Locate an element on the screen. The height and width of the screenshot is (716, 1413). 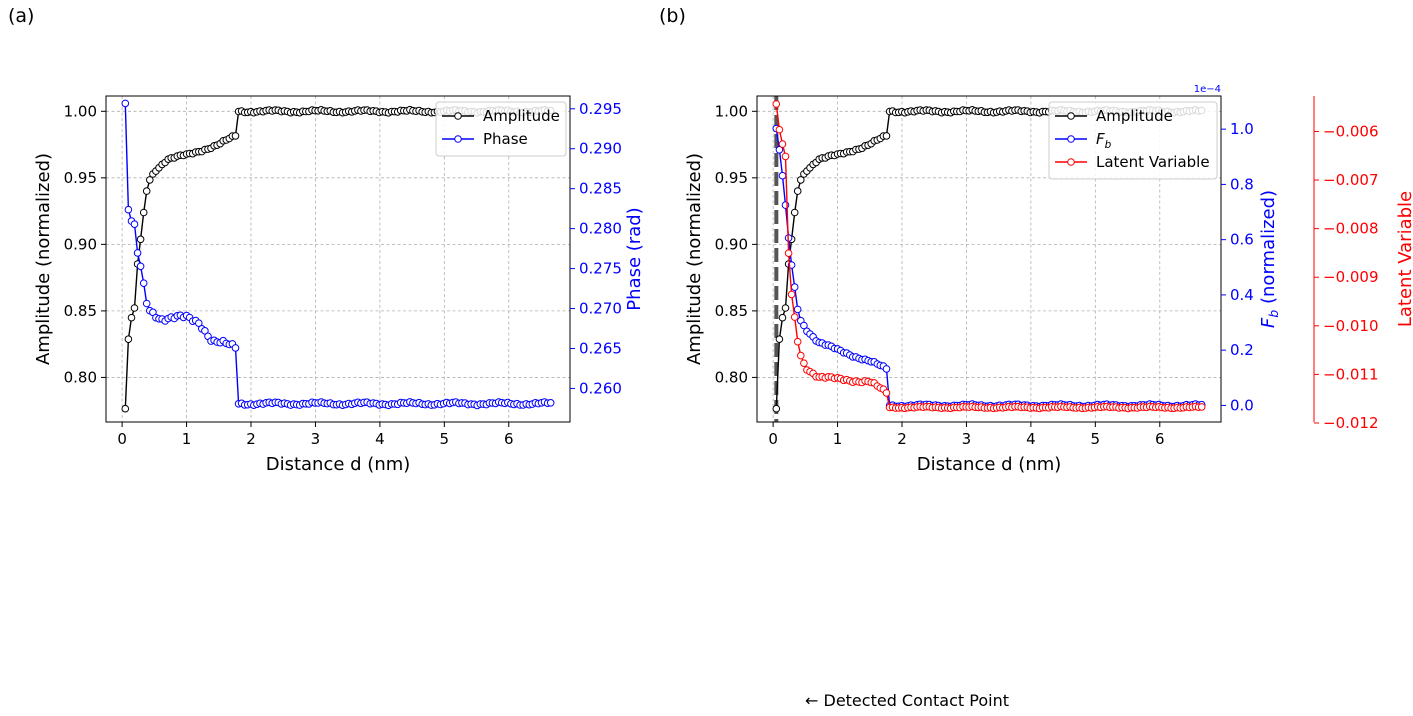
legend-box is located at coordinates (1133, 140).